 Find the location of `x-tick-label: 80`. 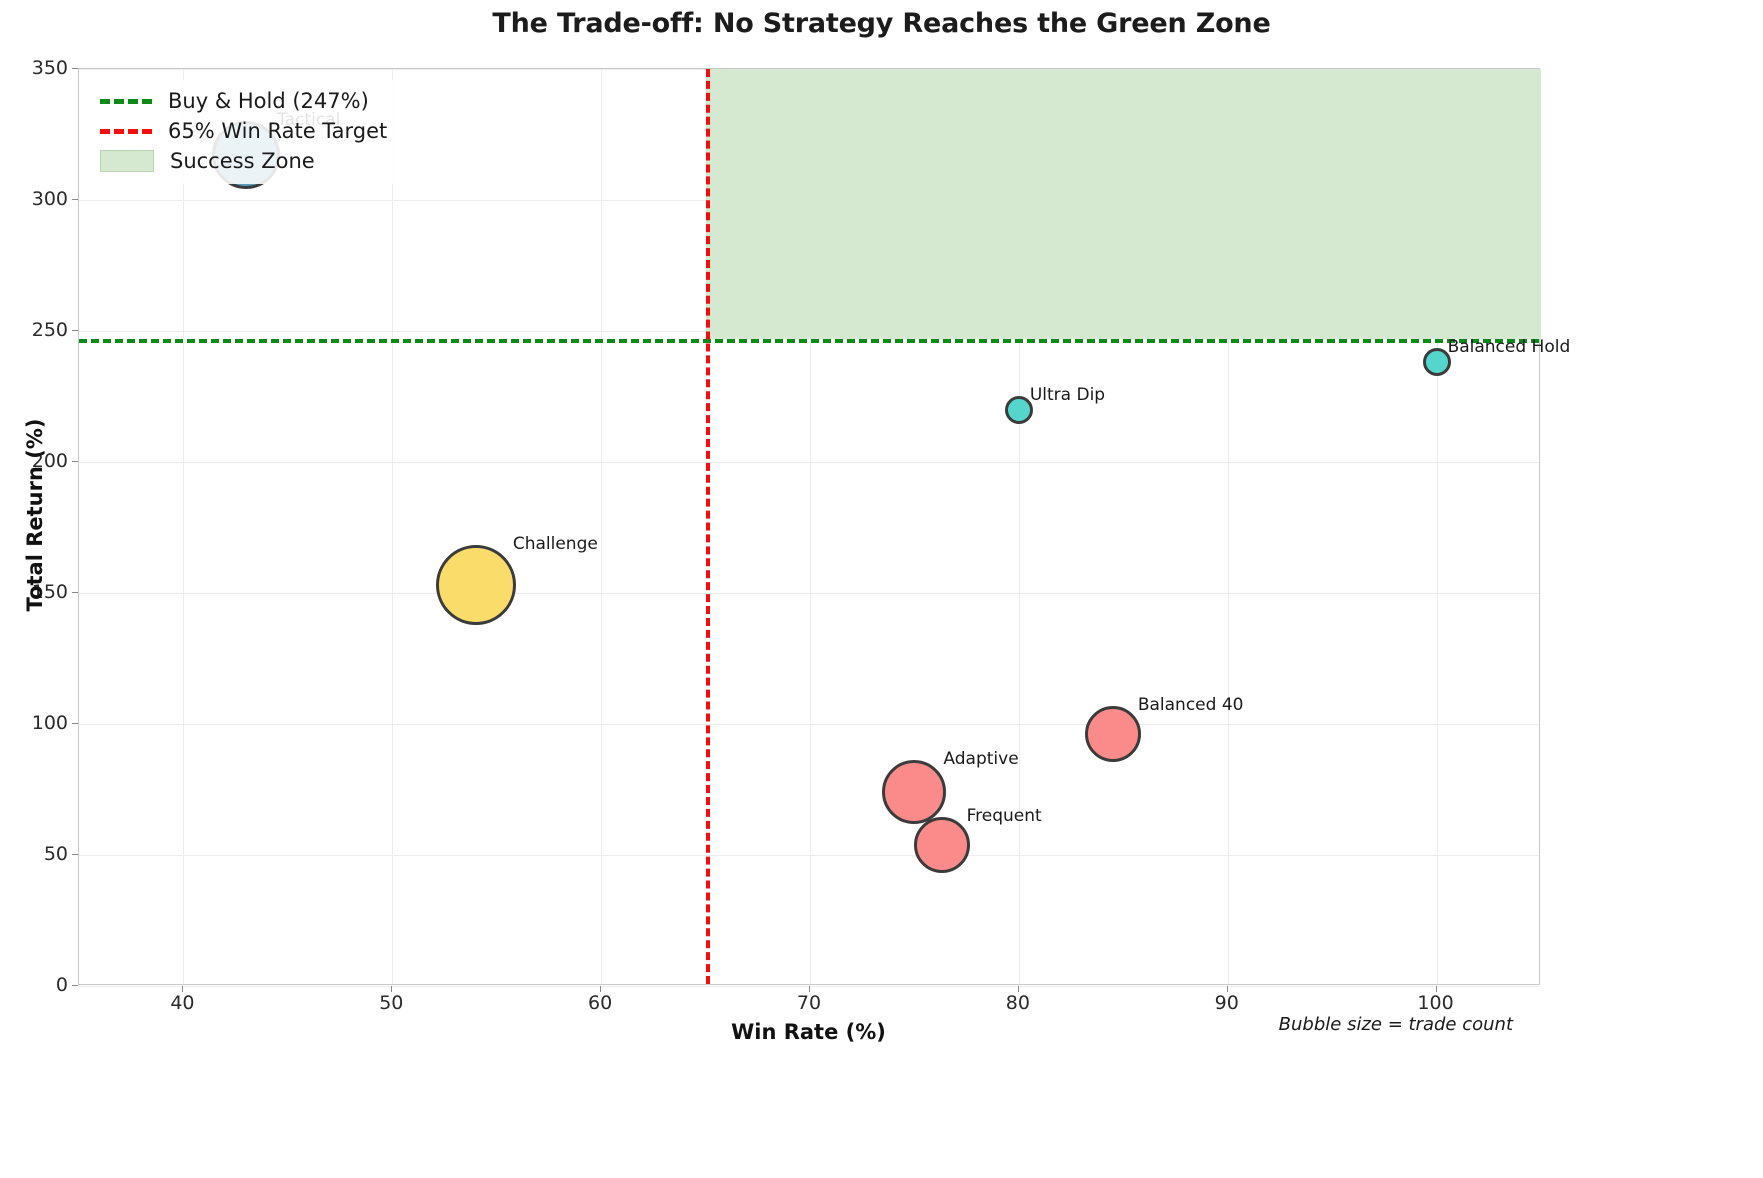

x-tick-label: 80 is located at coordinates (1017, 1003).